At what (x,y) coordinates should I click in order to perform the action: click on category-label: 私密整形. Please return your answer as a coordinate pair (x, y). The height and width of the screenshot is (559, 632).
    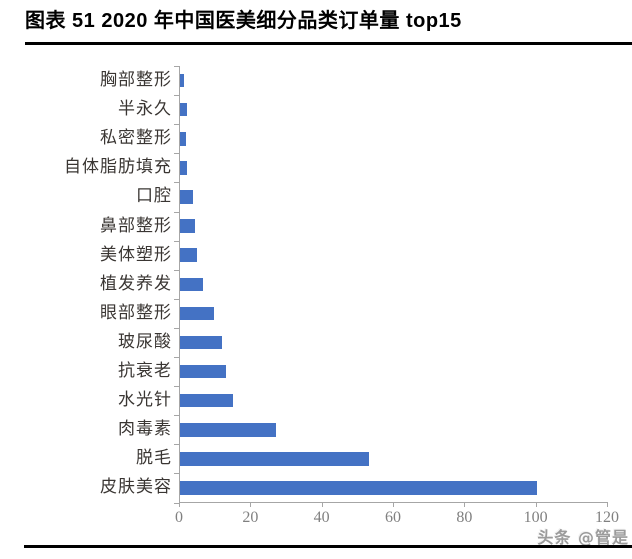
    Looking at the image, I should click on (136, 138).